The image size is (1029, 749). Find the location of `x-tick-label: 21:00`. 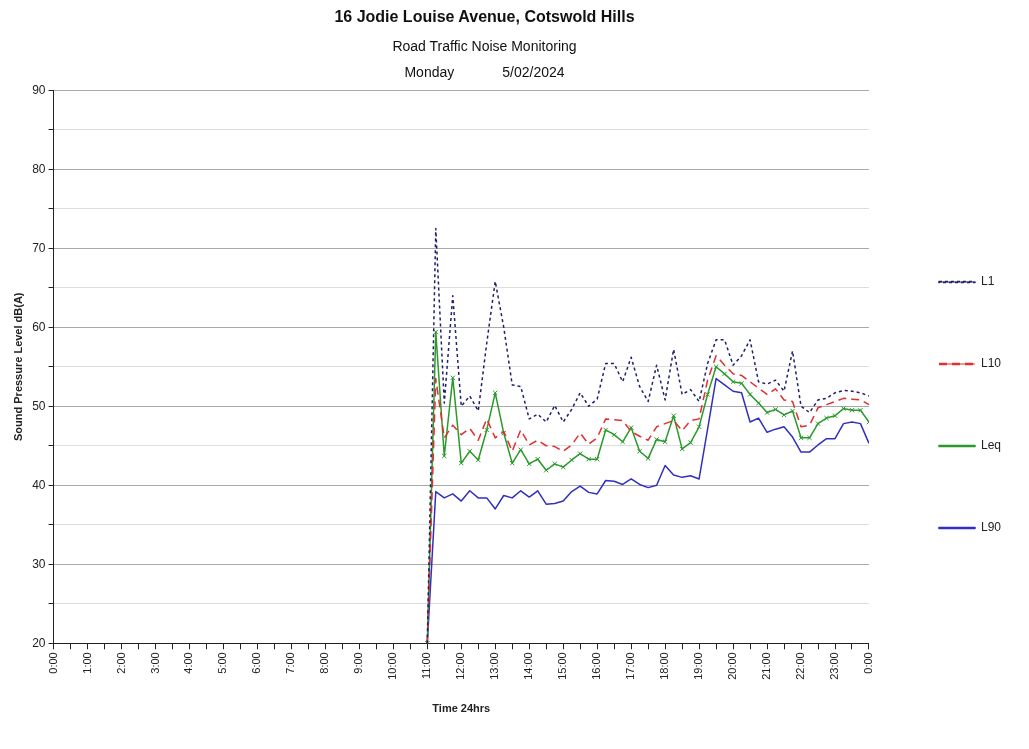

x-tick-label: 21:00 is located at coordinates (766, 666).